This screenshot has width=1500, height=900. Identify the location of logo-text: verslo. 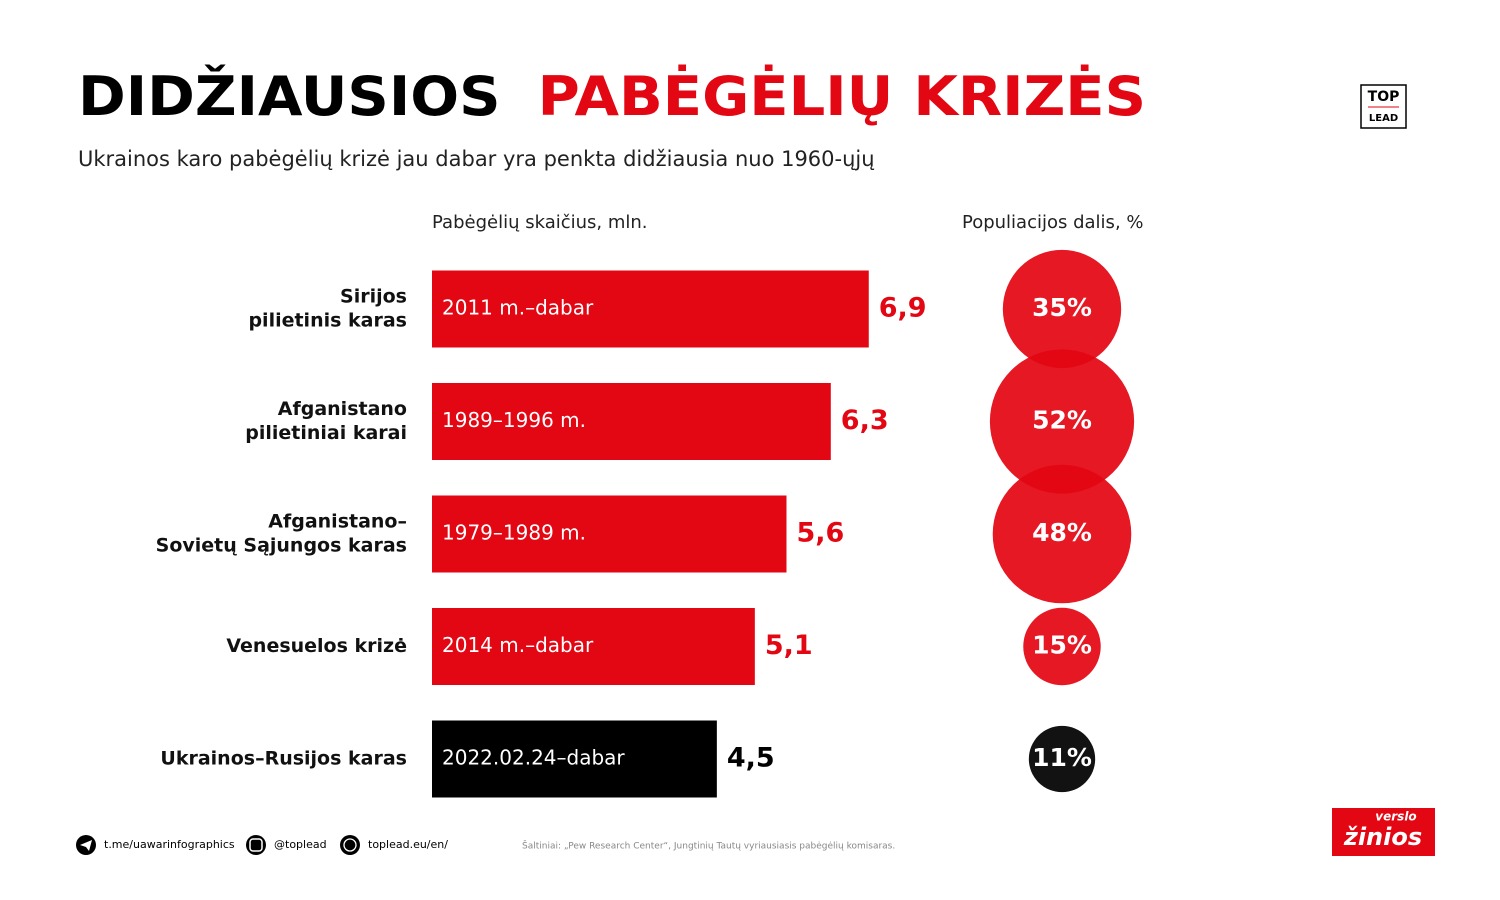
(1395, 817).